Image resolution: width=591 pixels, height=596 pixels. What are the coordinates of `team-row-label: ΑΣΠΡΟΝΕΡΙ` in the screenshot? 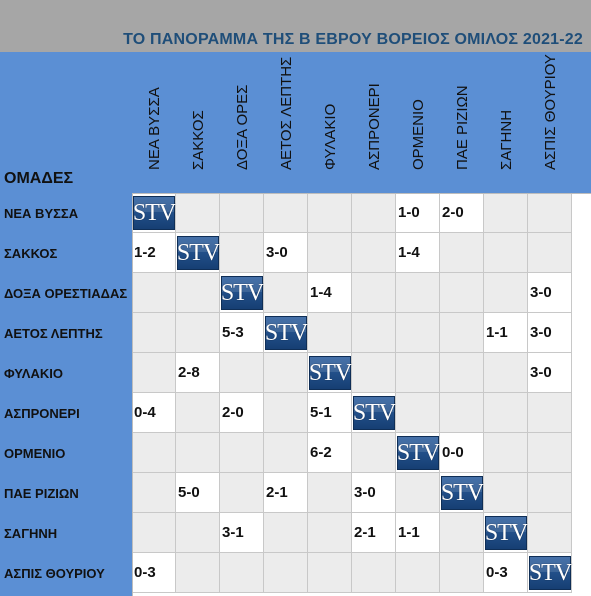 It's located at (42, 413).